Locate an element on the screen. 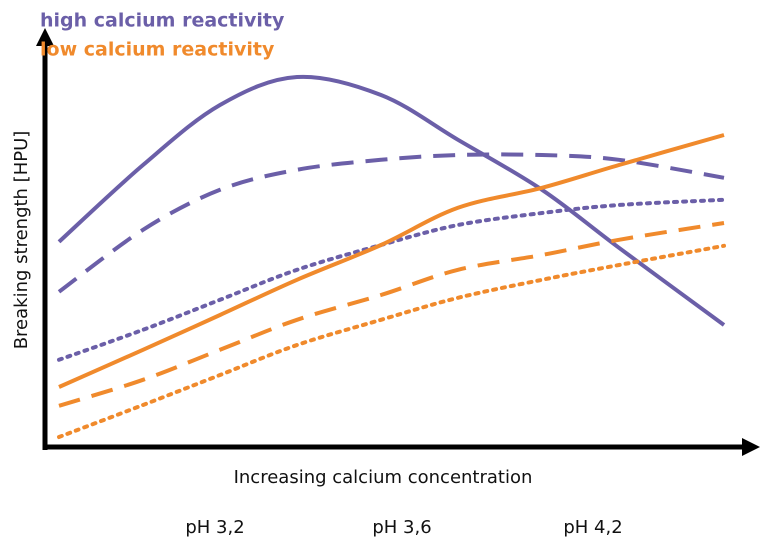 This screenshot has height=549, width=763. annotation: pH 4,2 is located at coordinates (592, 527).